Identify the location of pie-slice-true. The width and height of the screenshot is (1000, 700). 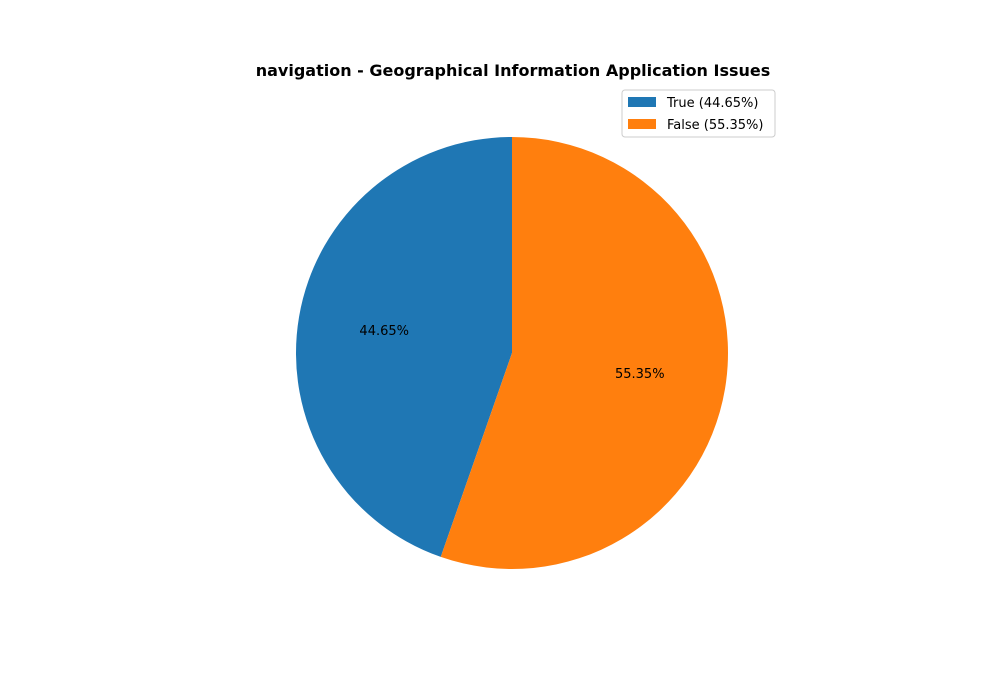
(403, 347).